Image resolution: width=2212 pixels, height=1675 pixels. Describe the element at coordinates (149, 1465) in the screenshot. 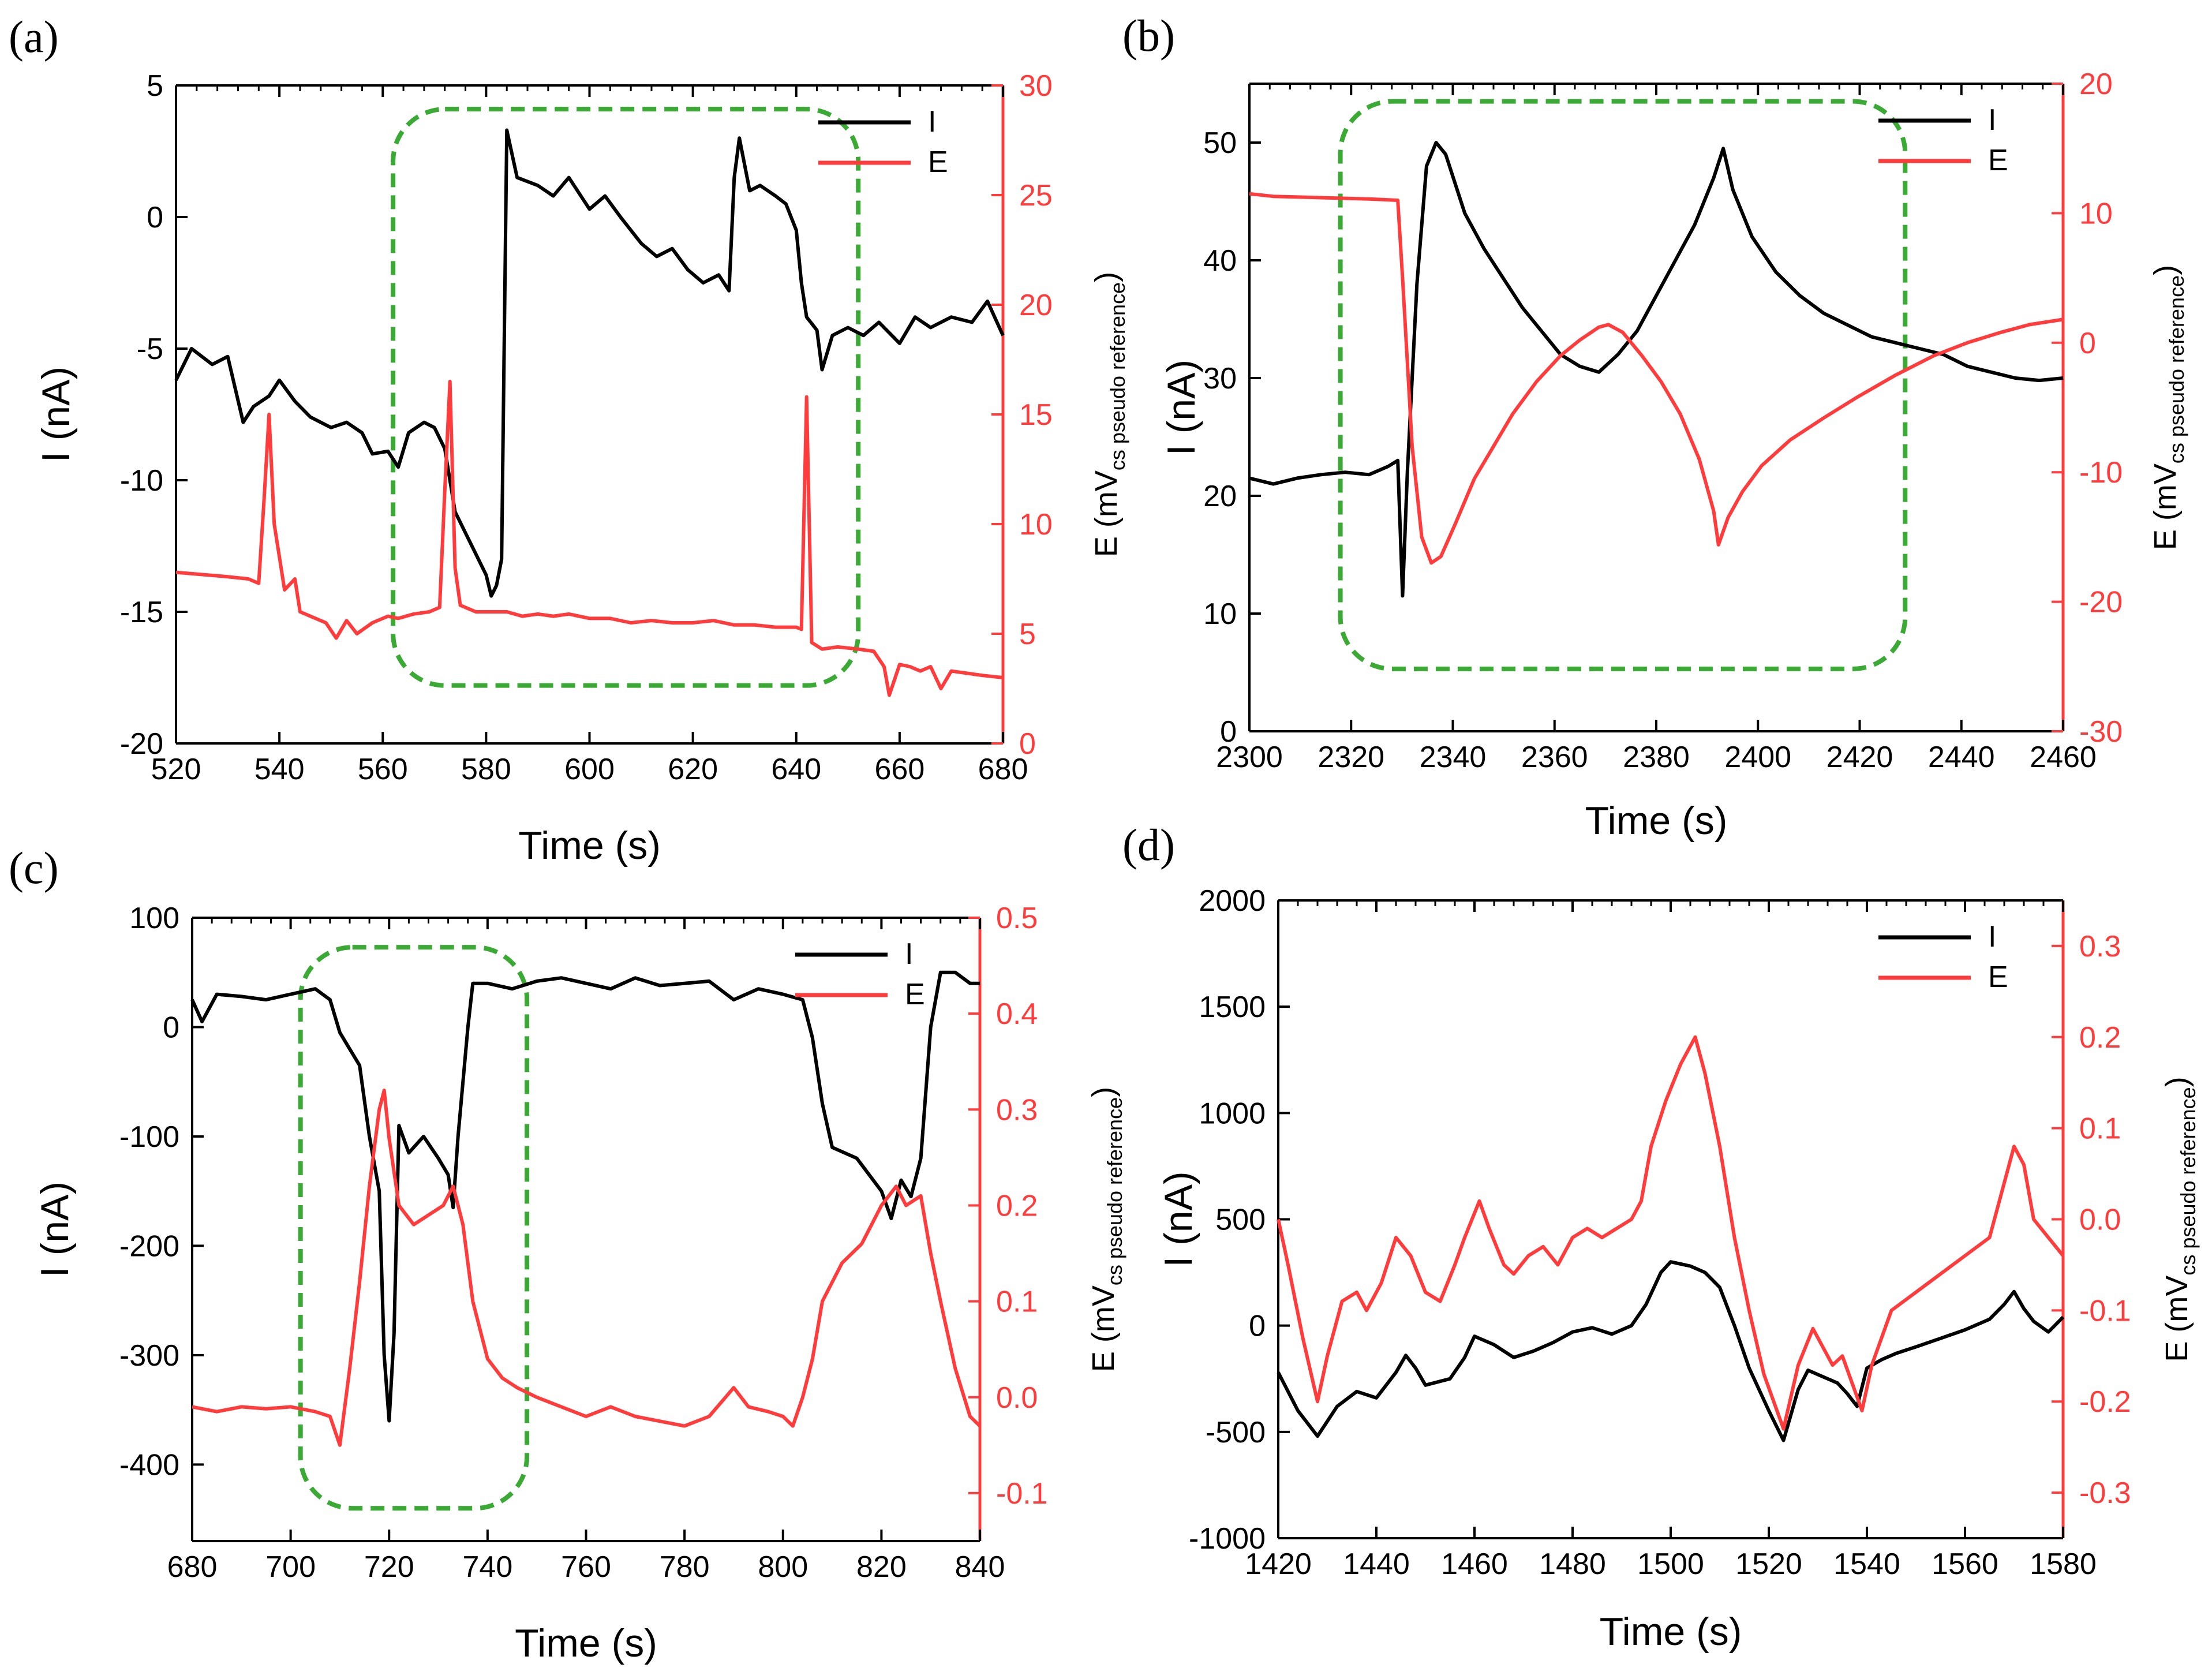

I see `y-tick-label: -400` at that location.